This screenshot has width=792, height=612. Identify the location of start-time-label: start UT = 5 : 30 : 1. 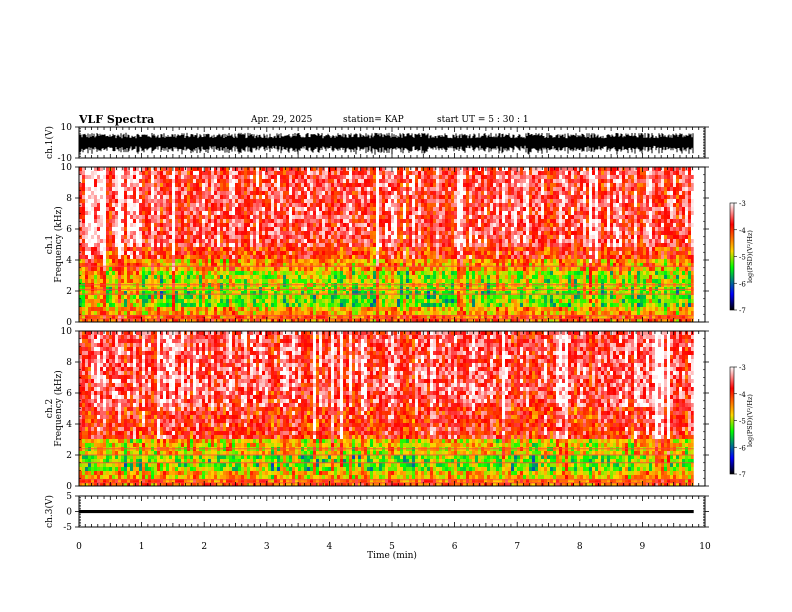
(483, 120).